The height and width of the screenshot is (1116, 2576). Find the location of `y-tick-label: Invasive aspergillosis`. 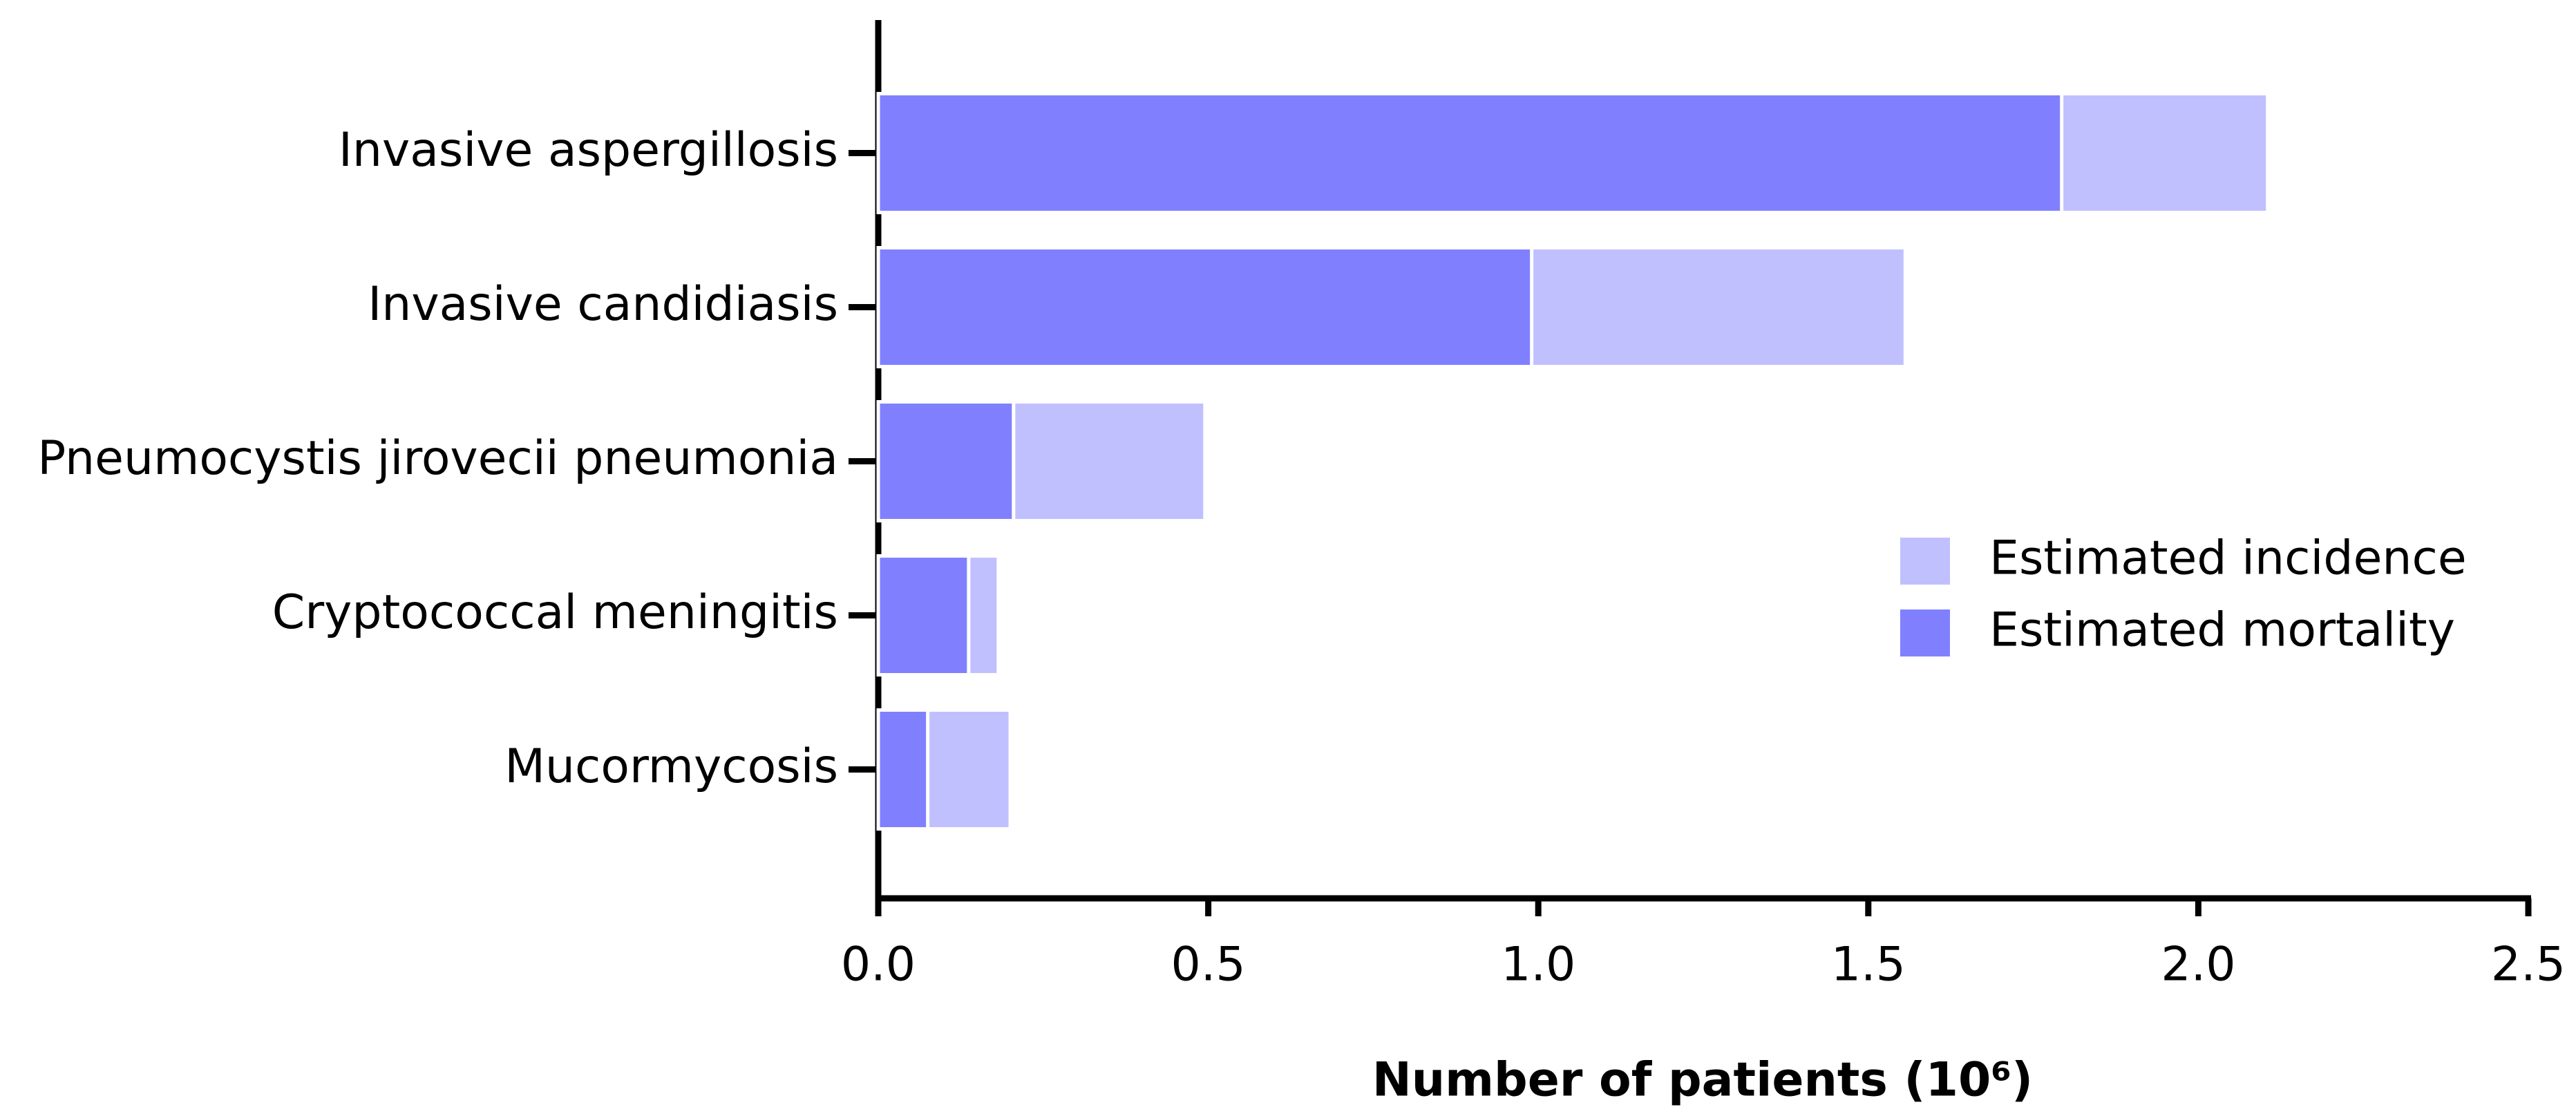

y-tick-label: Invasive aspergillosis is located at coordinates (588, 150).